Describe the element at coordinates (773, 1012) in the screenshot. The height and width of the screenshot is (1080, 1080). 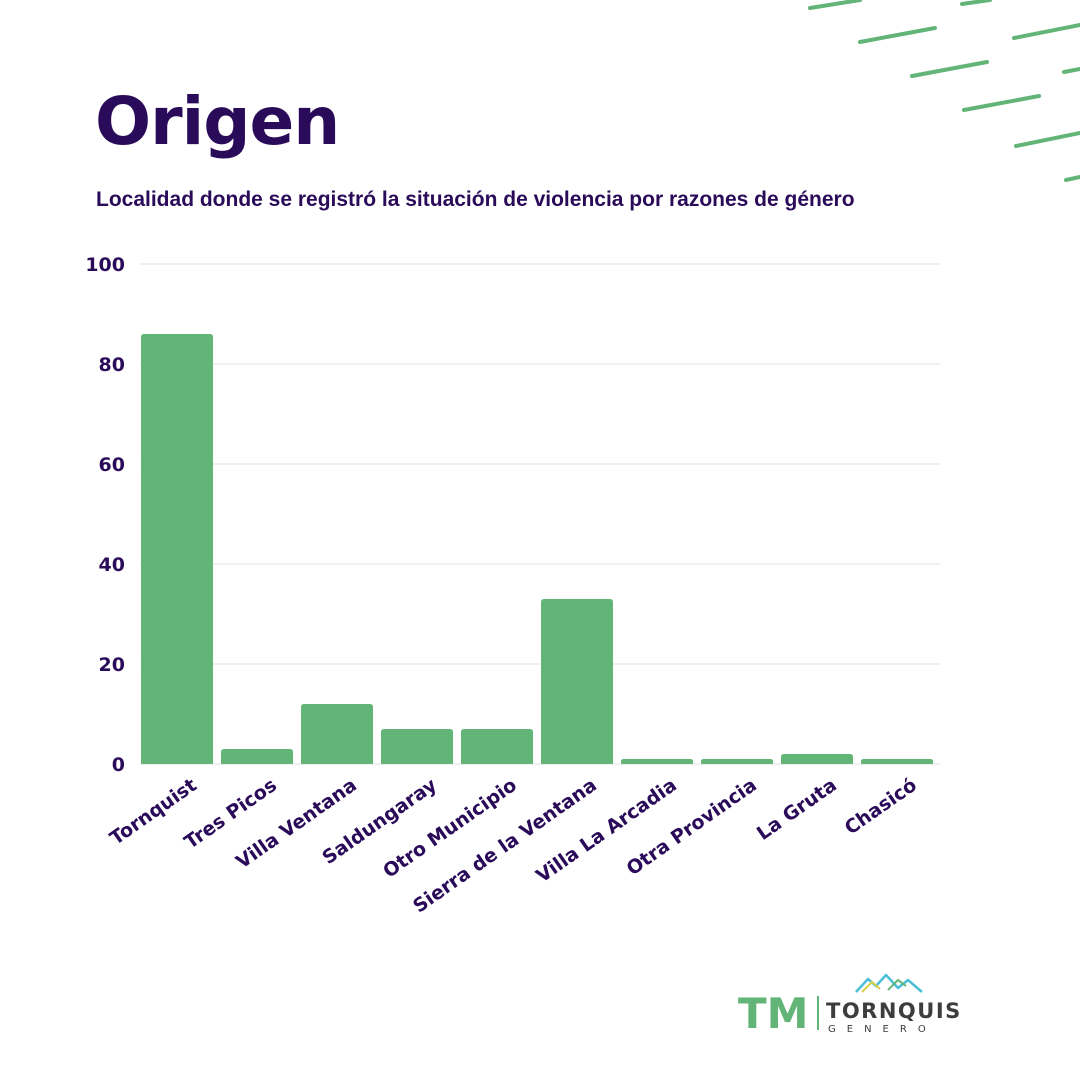
I see `logo-monogram: TM` at that location.